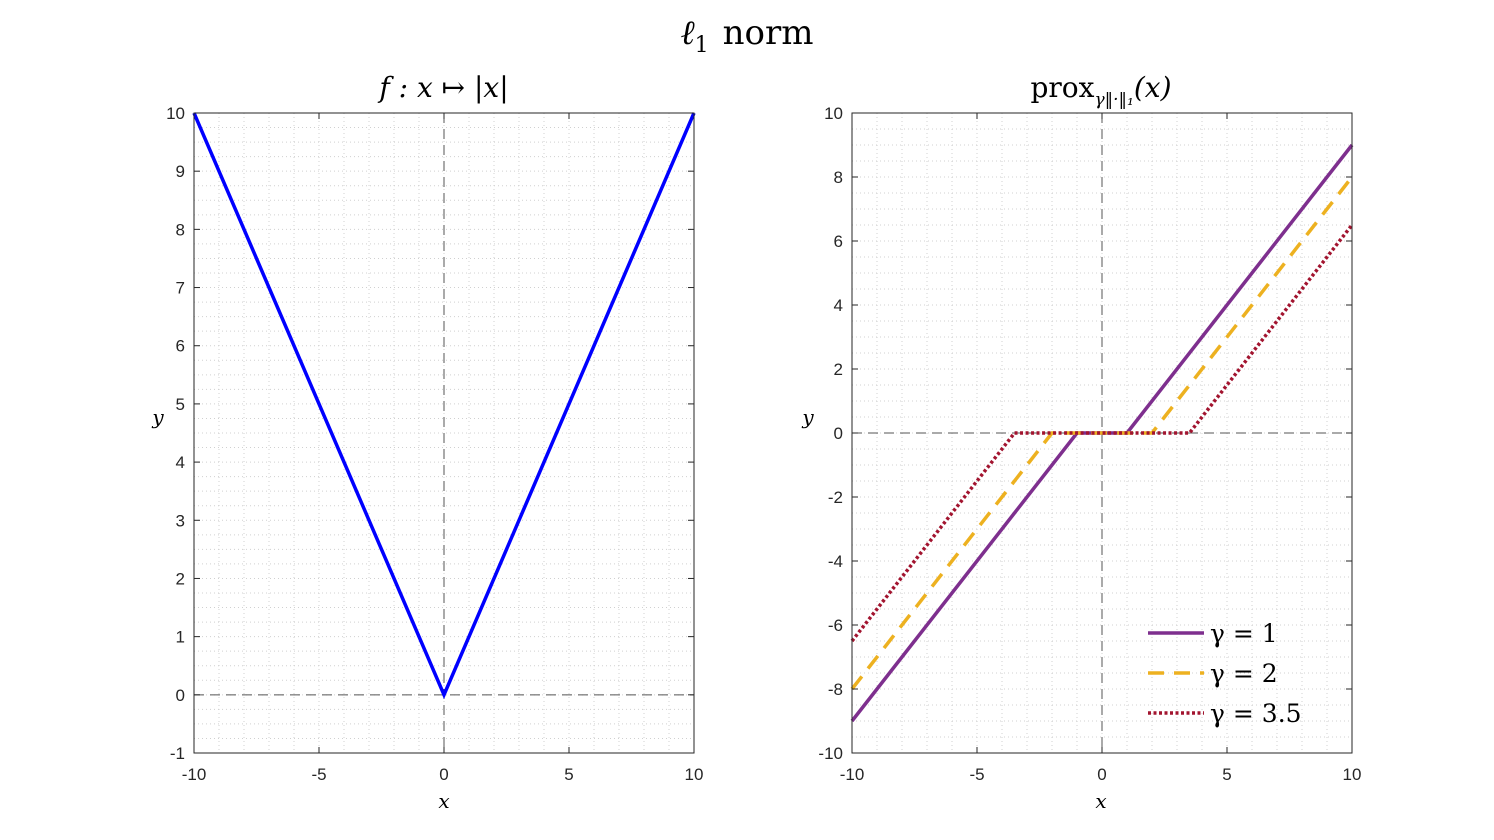  I want to click on right-ytick-label: 6, so click(838, 241).